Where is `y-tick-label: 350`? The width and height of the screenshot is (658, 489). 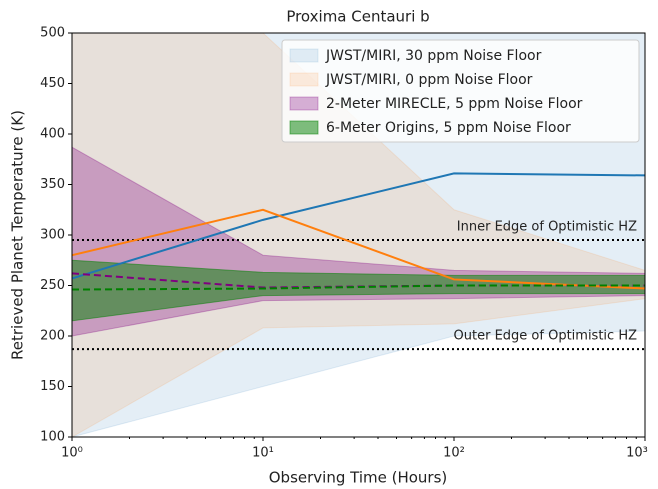
y-tick-label: 350 is located at coordinates (52, 184).